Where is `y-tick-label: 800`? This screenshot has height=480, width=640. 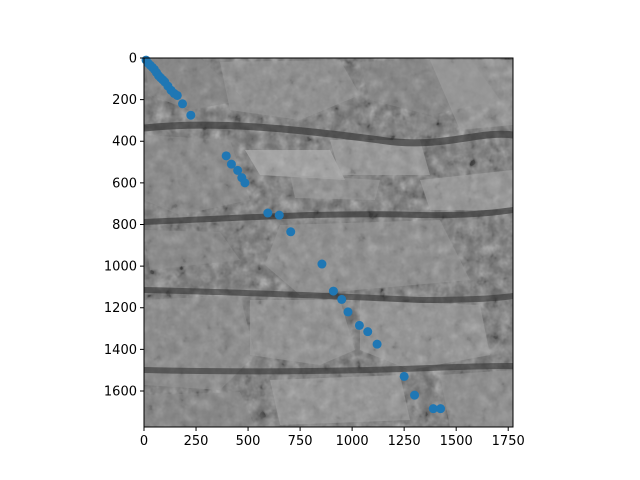 y-tick-label: 800 is located at coordinates (124, 225).